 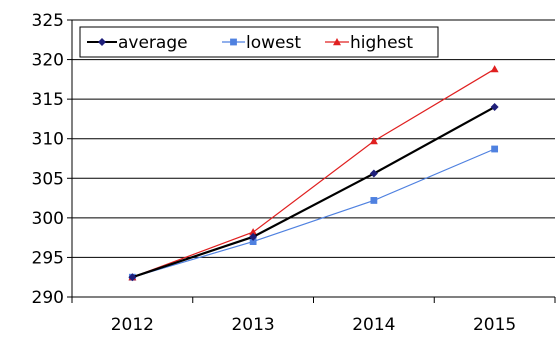 I want to click on legend: average lowest highest, so click(x=259, y=42).